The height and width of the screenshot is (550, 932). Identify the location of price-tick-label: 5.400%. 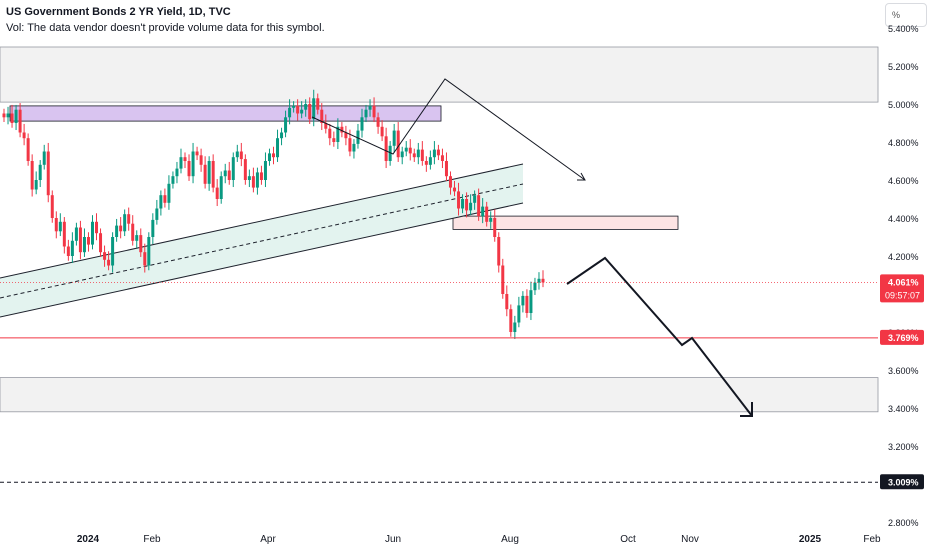
(903, 29).